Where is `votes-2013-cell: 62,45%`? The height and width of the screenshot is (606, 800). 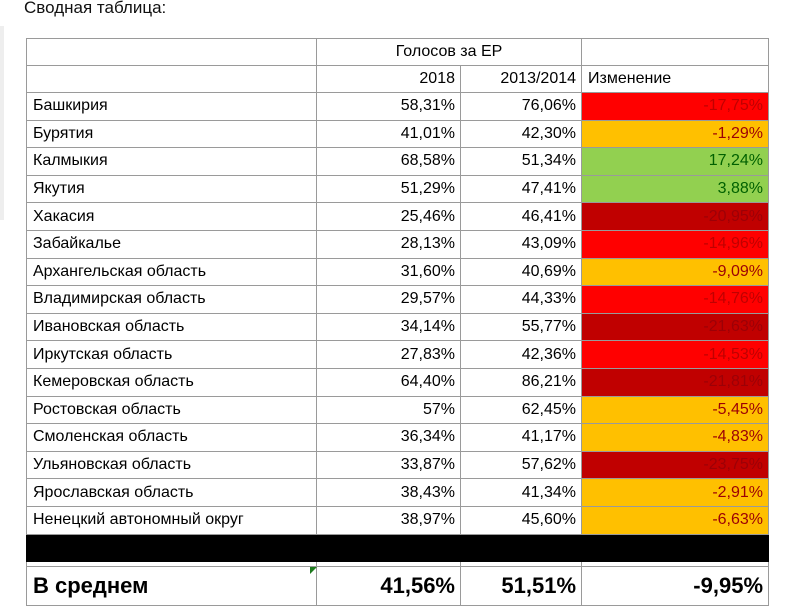
votes-2013-cell: 62,45% is located at coordinates (521, 410).